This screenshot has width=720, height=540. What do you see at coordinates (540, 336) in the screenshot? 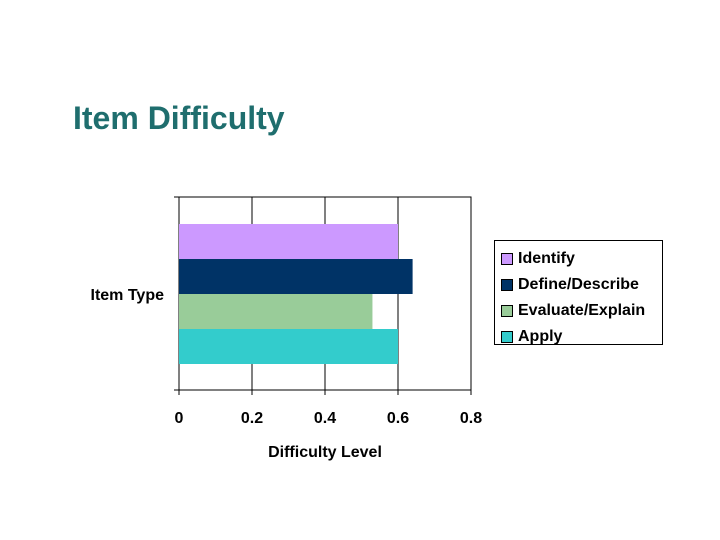
I see `legend-label: Apply` at bounding box center [540, 336].